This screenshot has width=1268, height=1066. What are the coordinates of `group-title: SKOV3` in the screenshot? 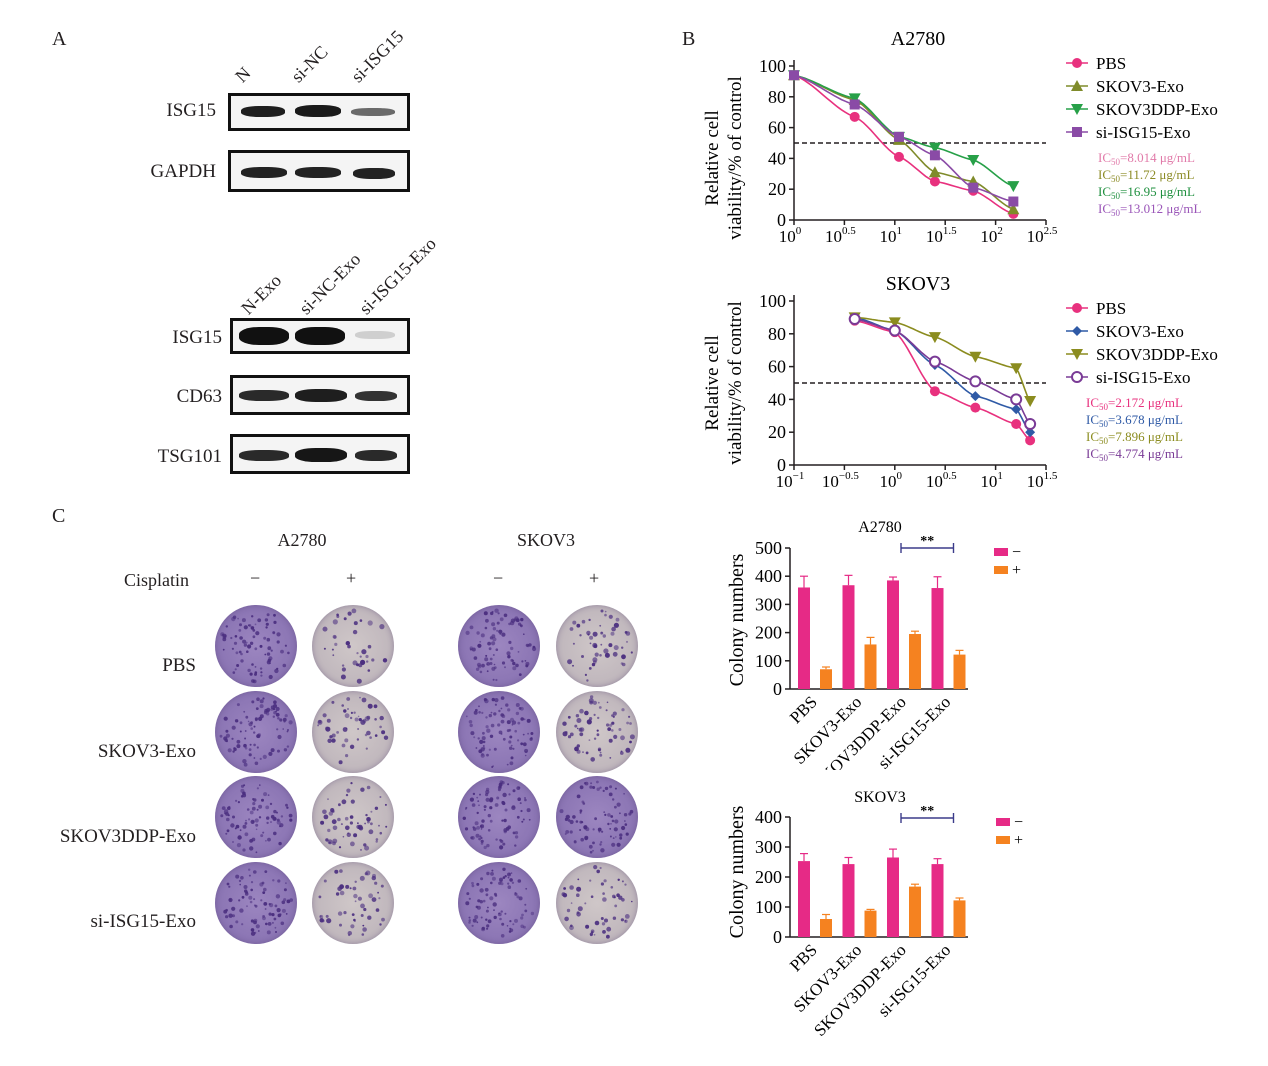 It's located at (545, 540).